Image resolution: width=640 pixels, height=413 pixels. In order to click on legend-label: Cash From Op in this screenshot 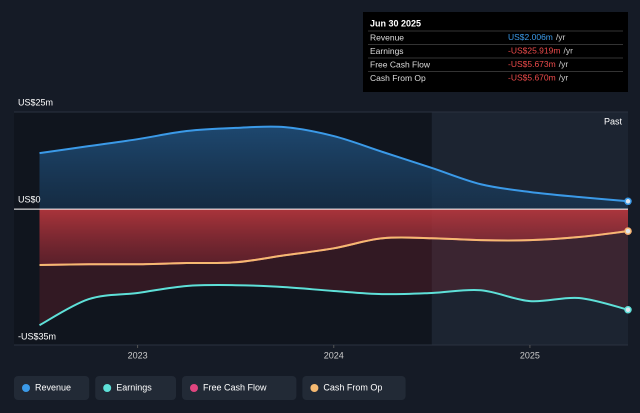, I will do `click(352, 387)`.